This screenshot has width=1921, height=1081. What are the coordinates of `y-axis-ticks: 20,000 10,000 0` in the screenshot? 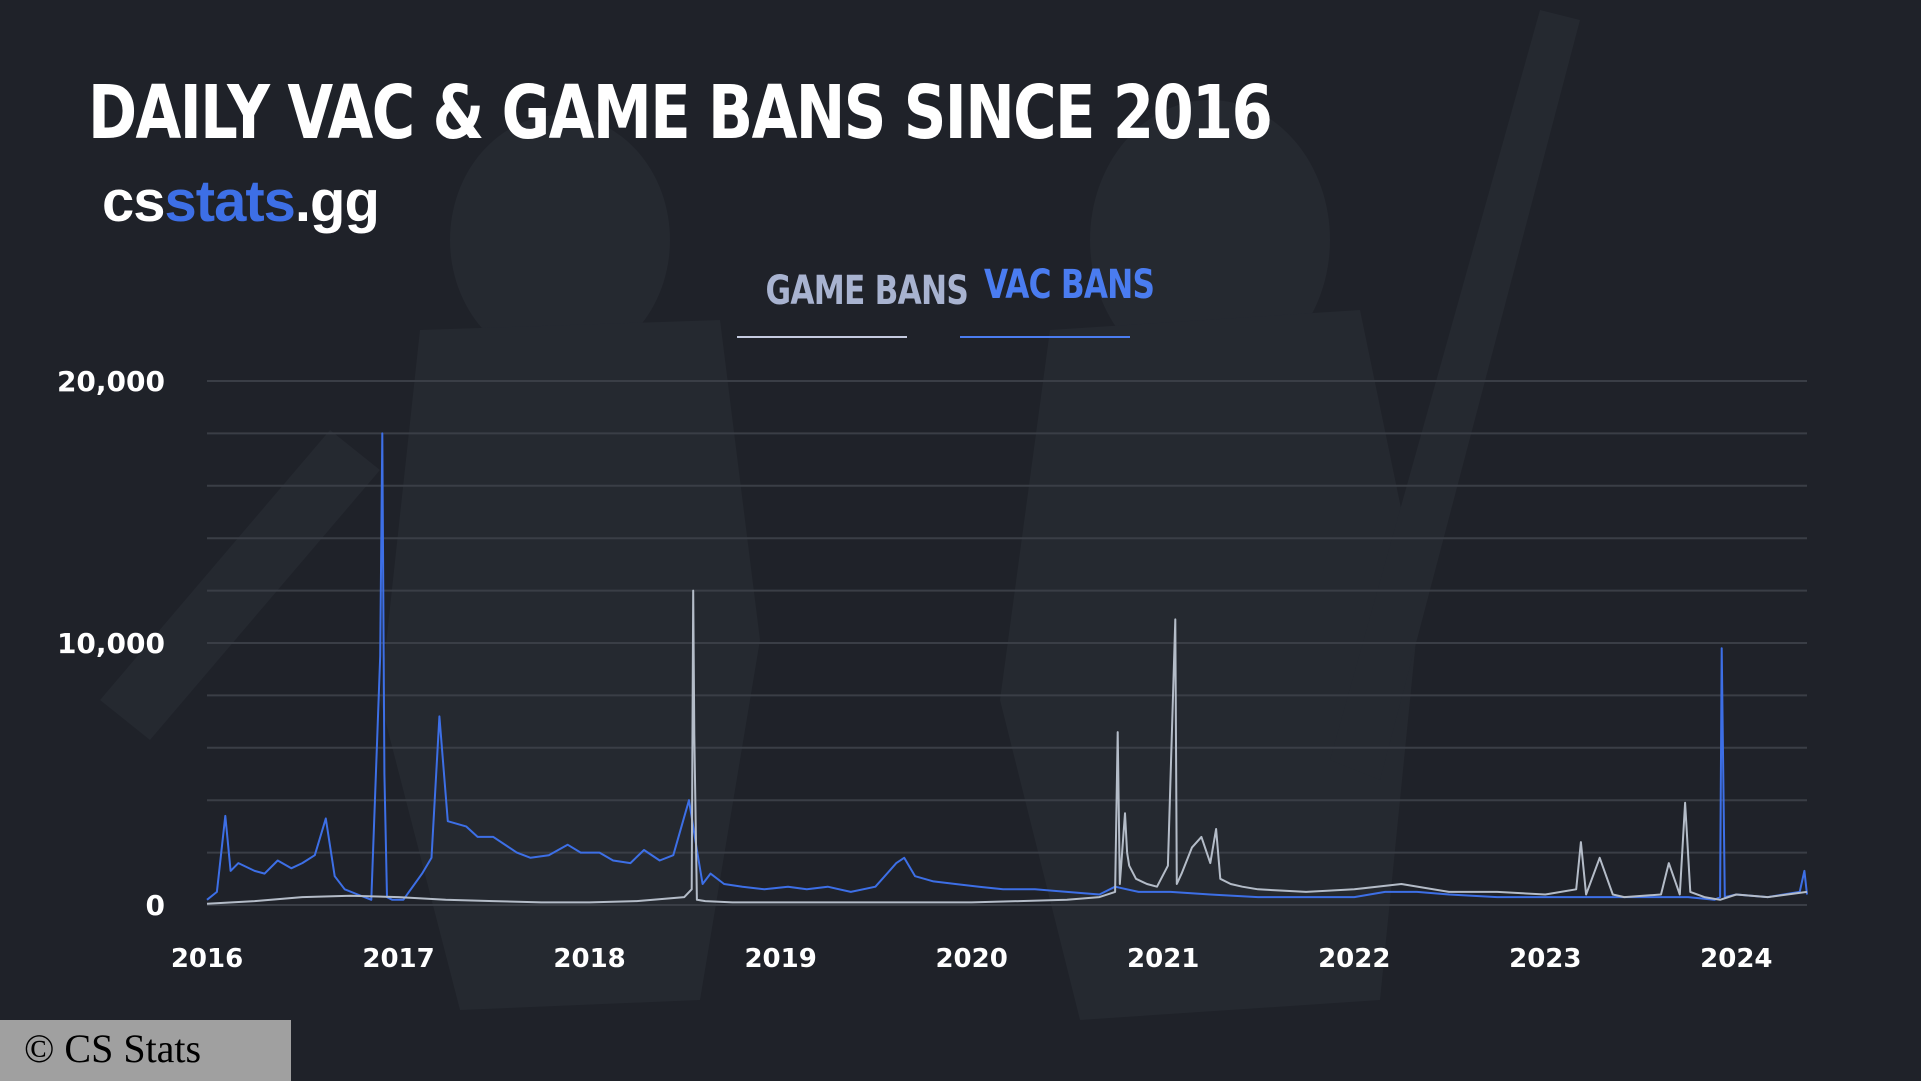 It's located at (111, 643).